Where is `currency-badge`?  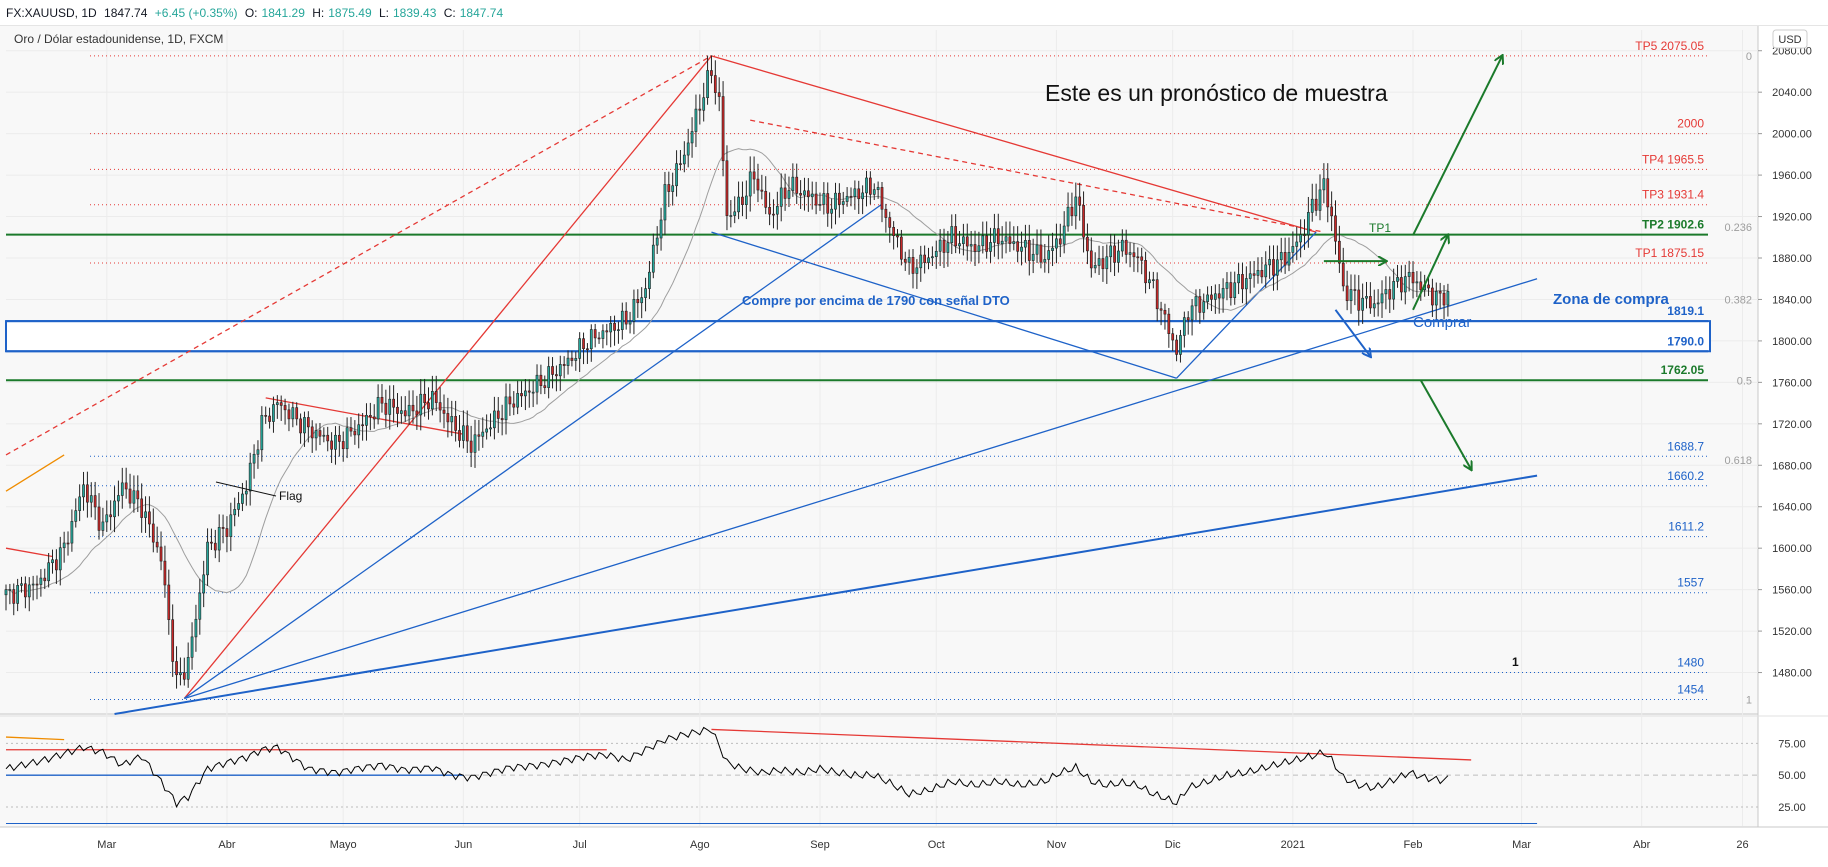
currency-badge is located at coordinates (1790, 39).